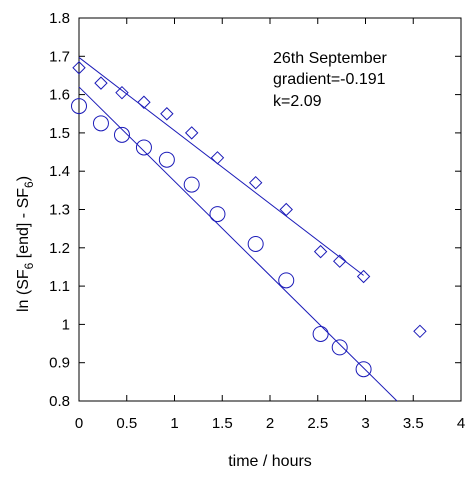  What do you see at coordinates (365, 423) in the screenshot?
I see `x-tick-label: 3` at bounding box center [365, 423].